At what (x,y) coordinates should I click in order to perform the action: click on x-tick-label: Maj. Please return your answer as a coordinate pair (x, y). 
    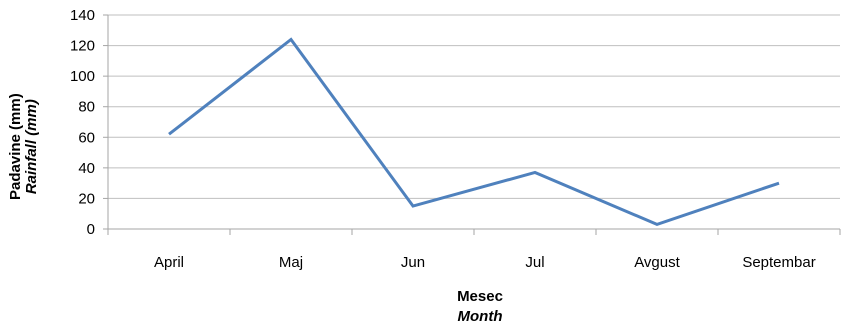
    Looking at the image, I should click on (291, 262).